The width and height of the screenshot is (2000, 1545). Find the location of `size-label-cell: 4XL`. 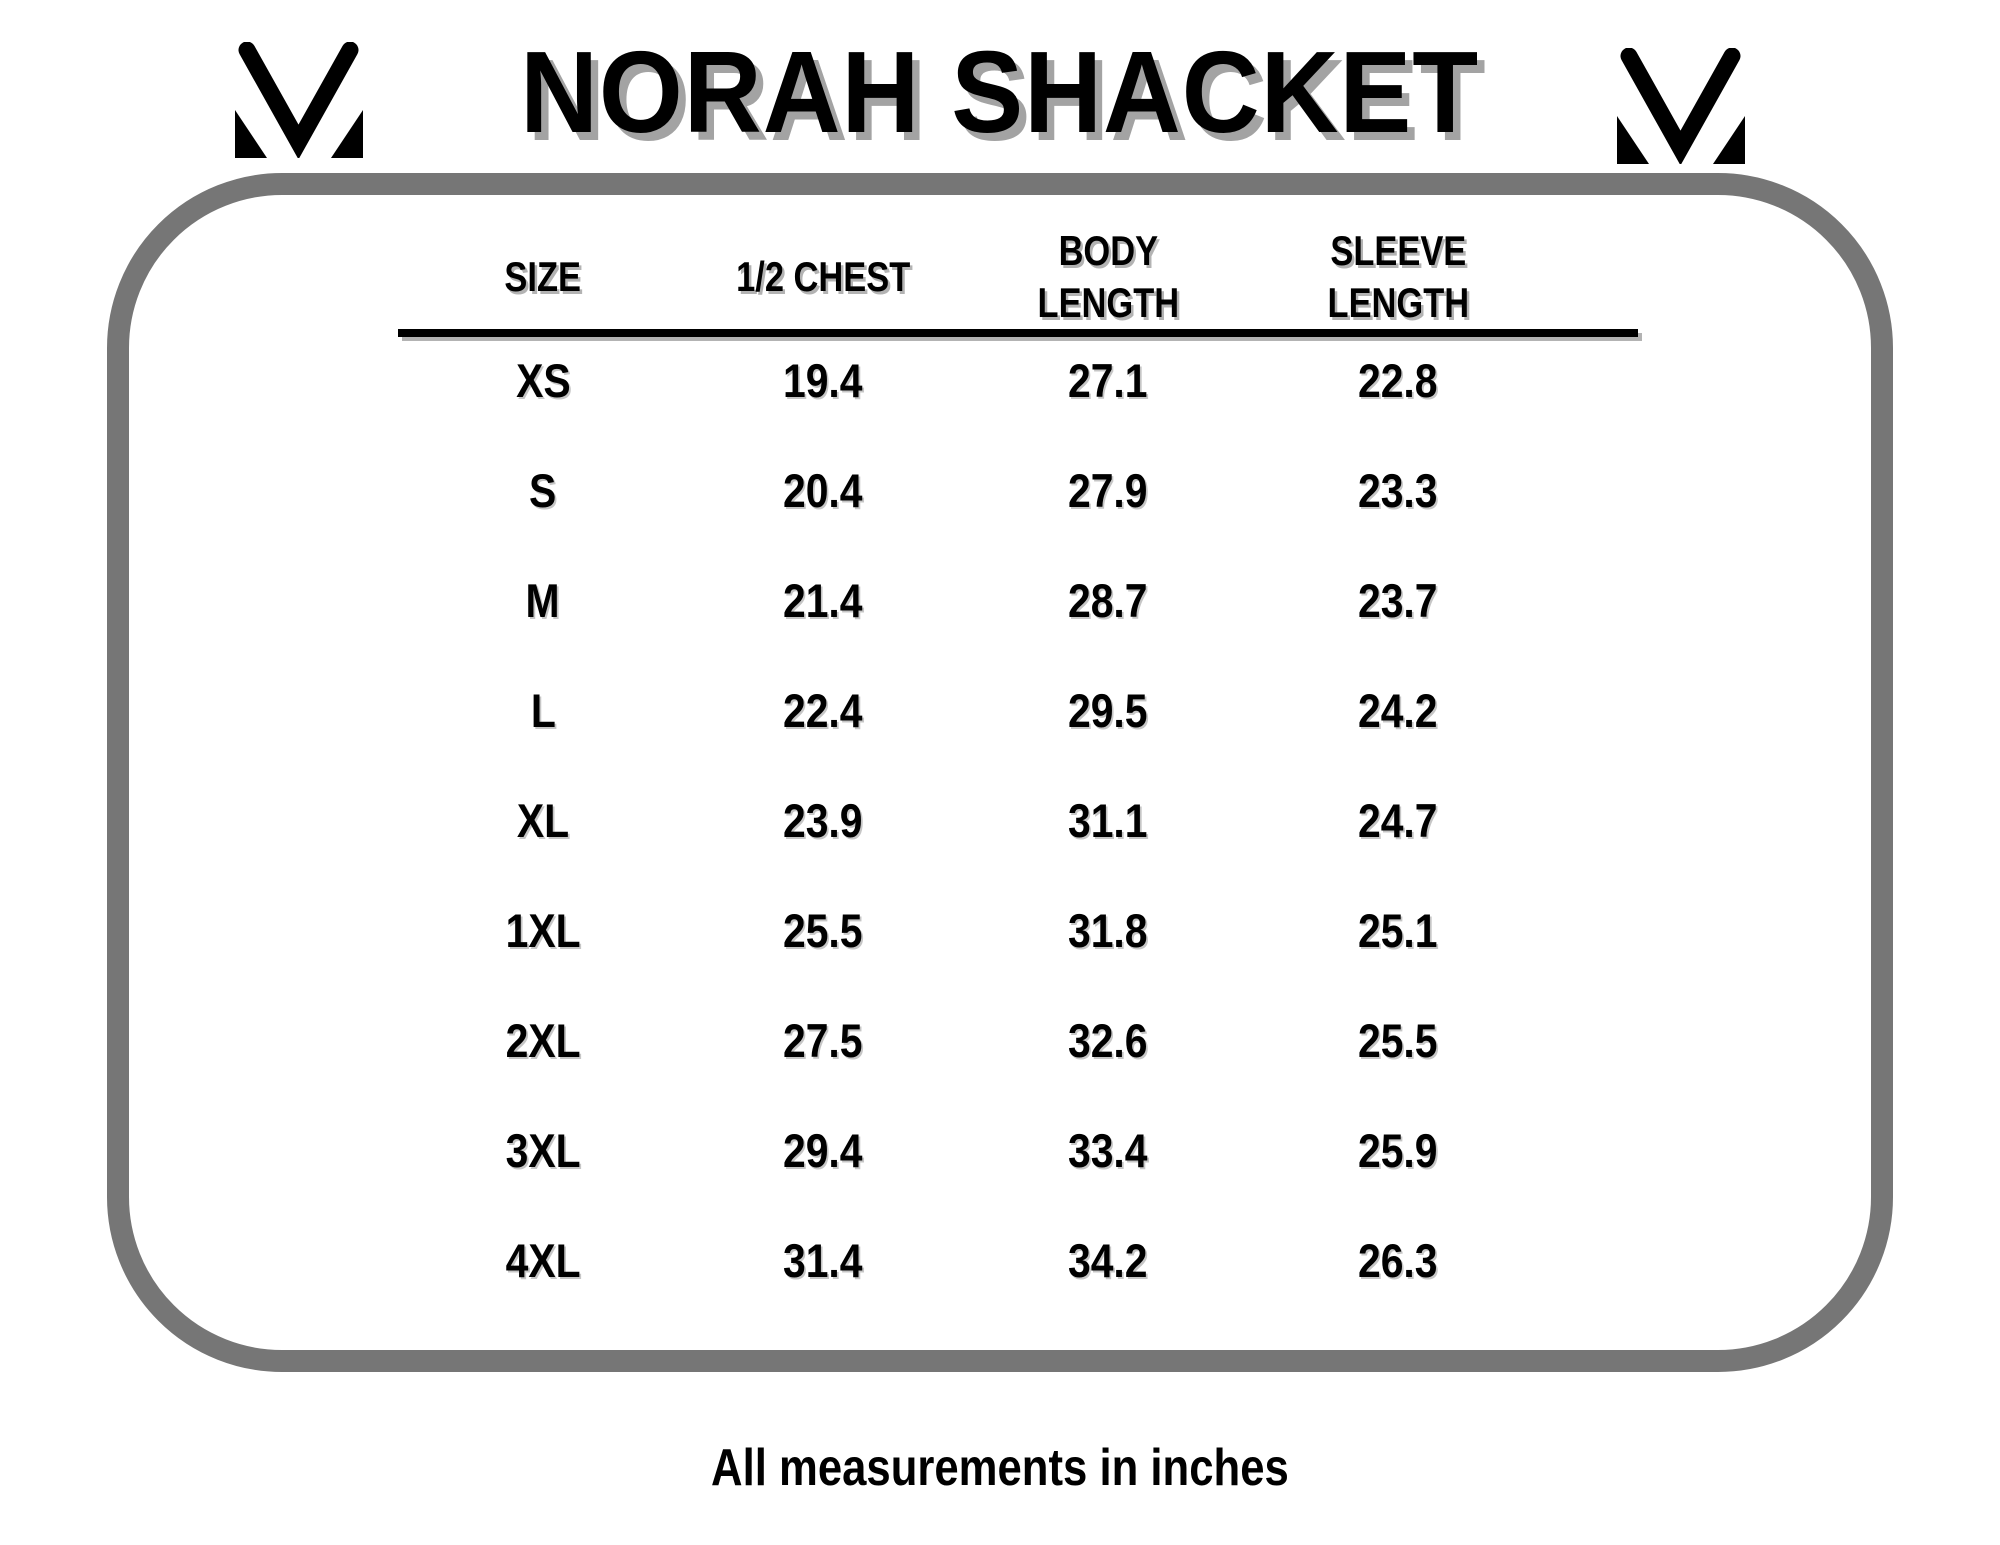

size-label-cell: 4XL is located at coordinates (543, 1260).